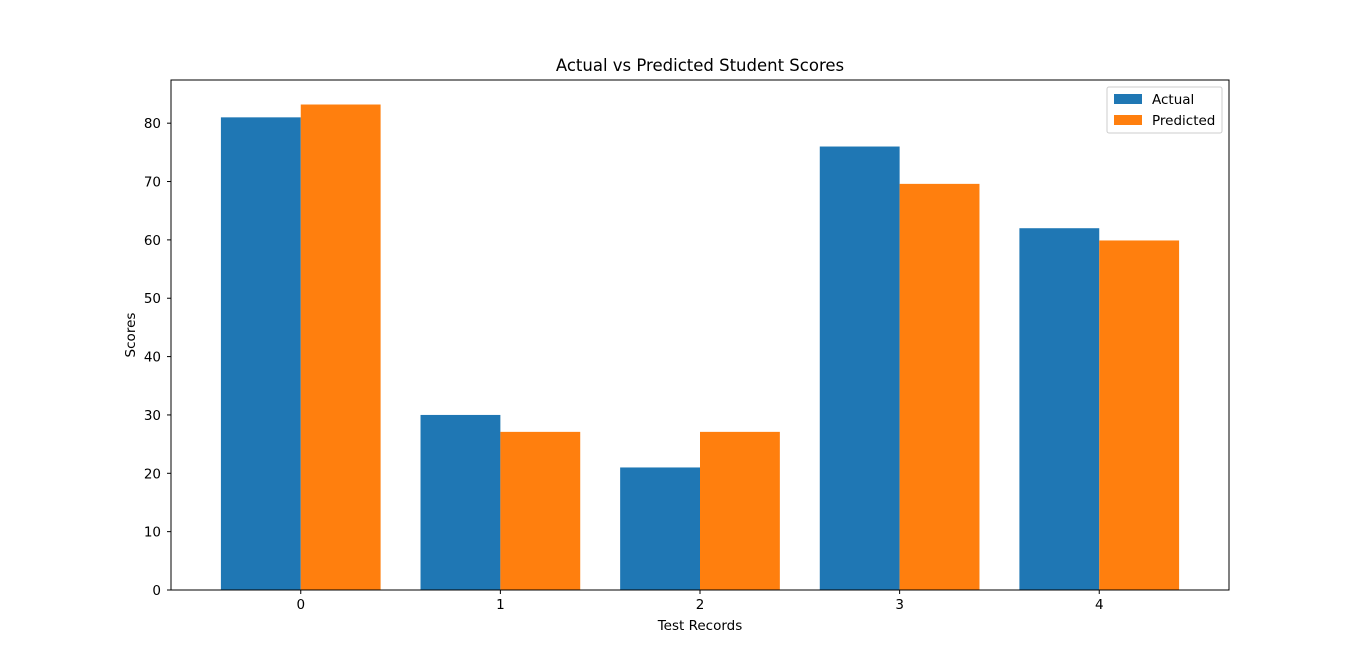  Describe the element at coordinates (152, 358) in the screenshot. I see `y-tick-label: 40` at that location.